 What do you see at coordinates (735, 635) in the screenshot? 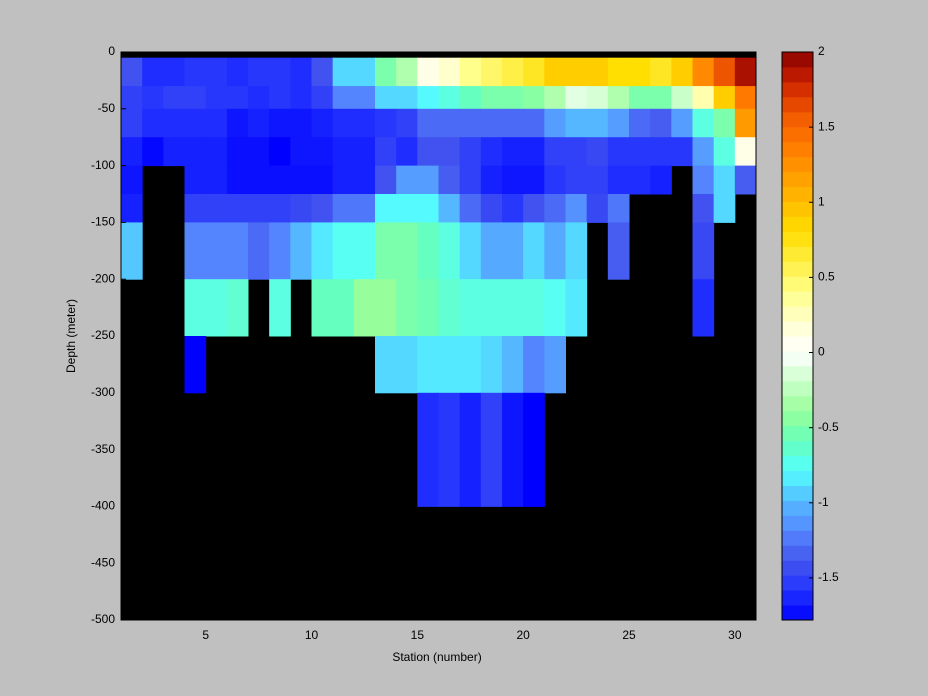
I see `x-tick-label: 30` at bounding box center [735, 635].